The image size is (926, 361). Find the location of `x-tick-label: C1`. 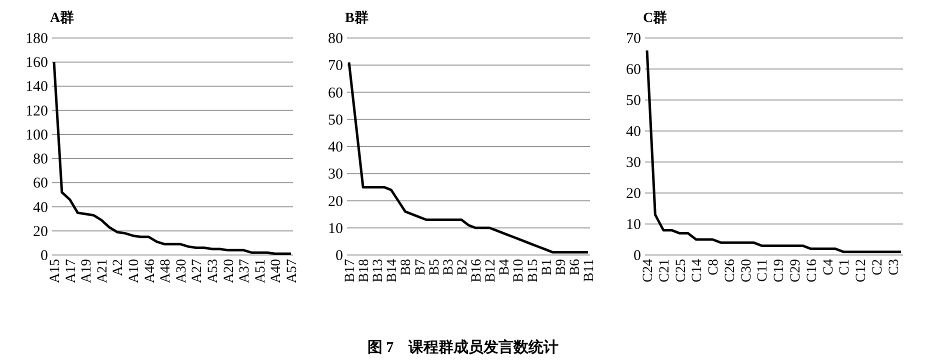

x-tick-label: C1 is located at coordinates (845, 267).